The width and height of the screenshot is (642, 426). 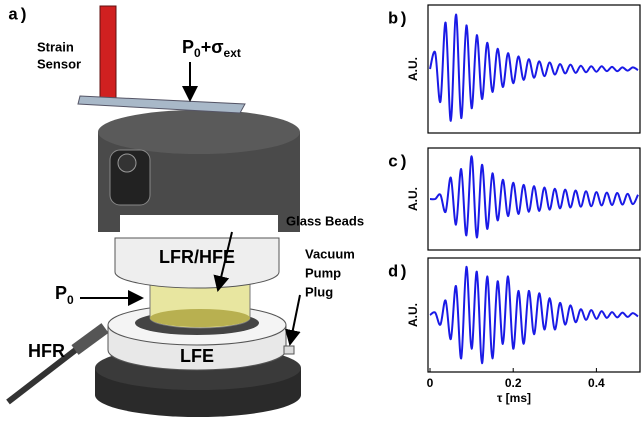 I want to click on glass-label: Glass Beads, so click(x=325, y=220).